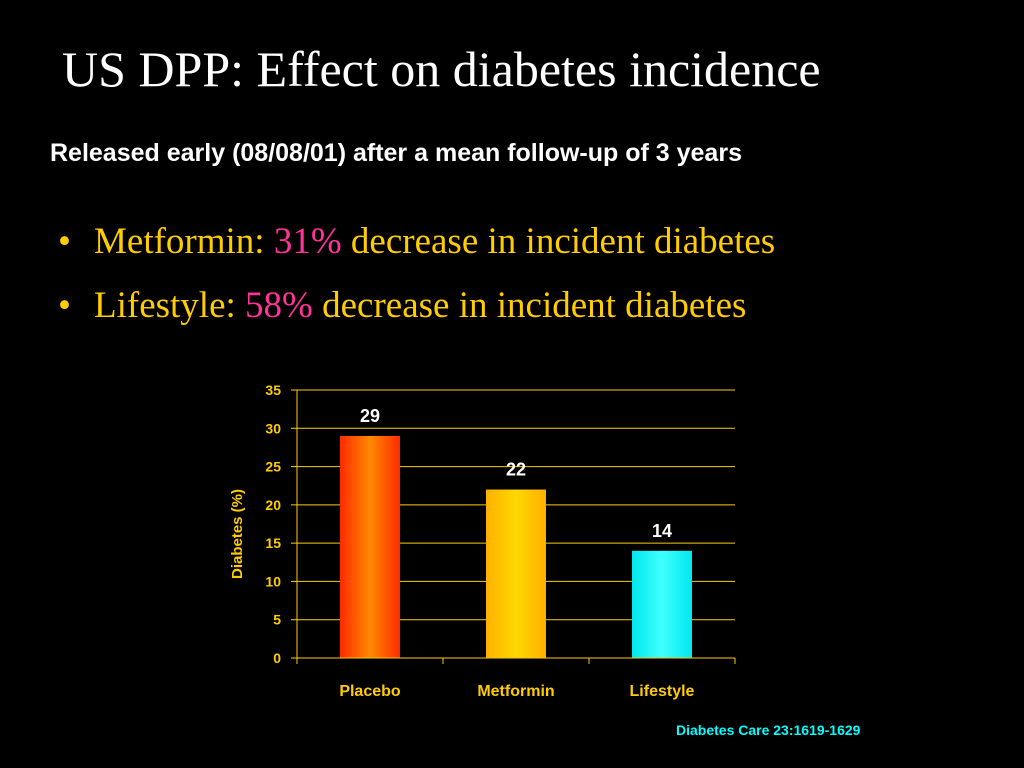  Describe the element at coordinates (515, 691) in the screenshot. I see `x-tick-label: Metformin` at that location.